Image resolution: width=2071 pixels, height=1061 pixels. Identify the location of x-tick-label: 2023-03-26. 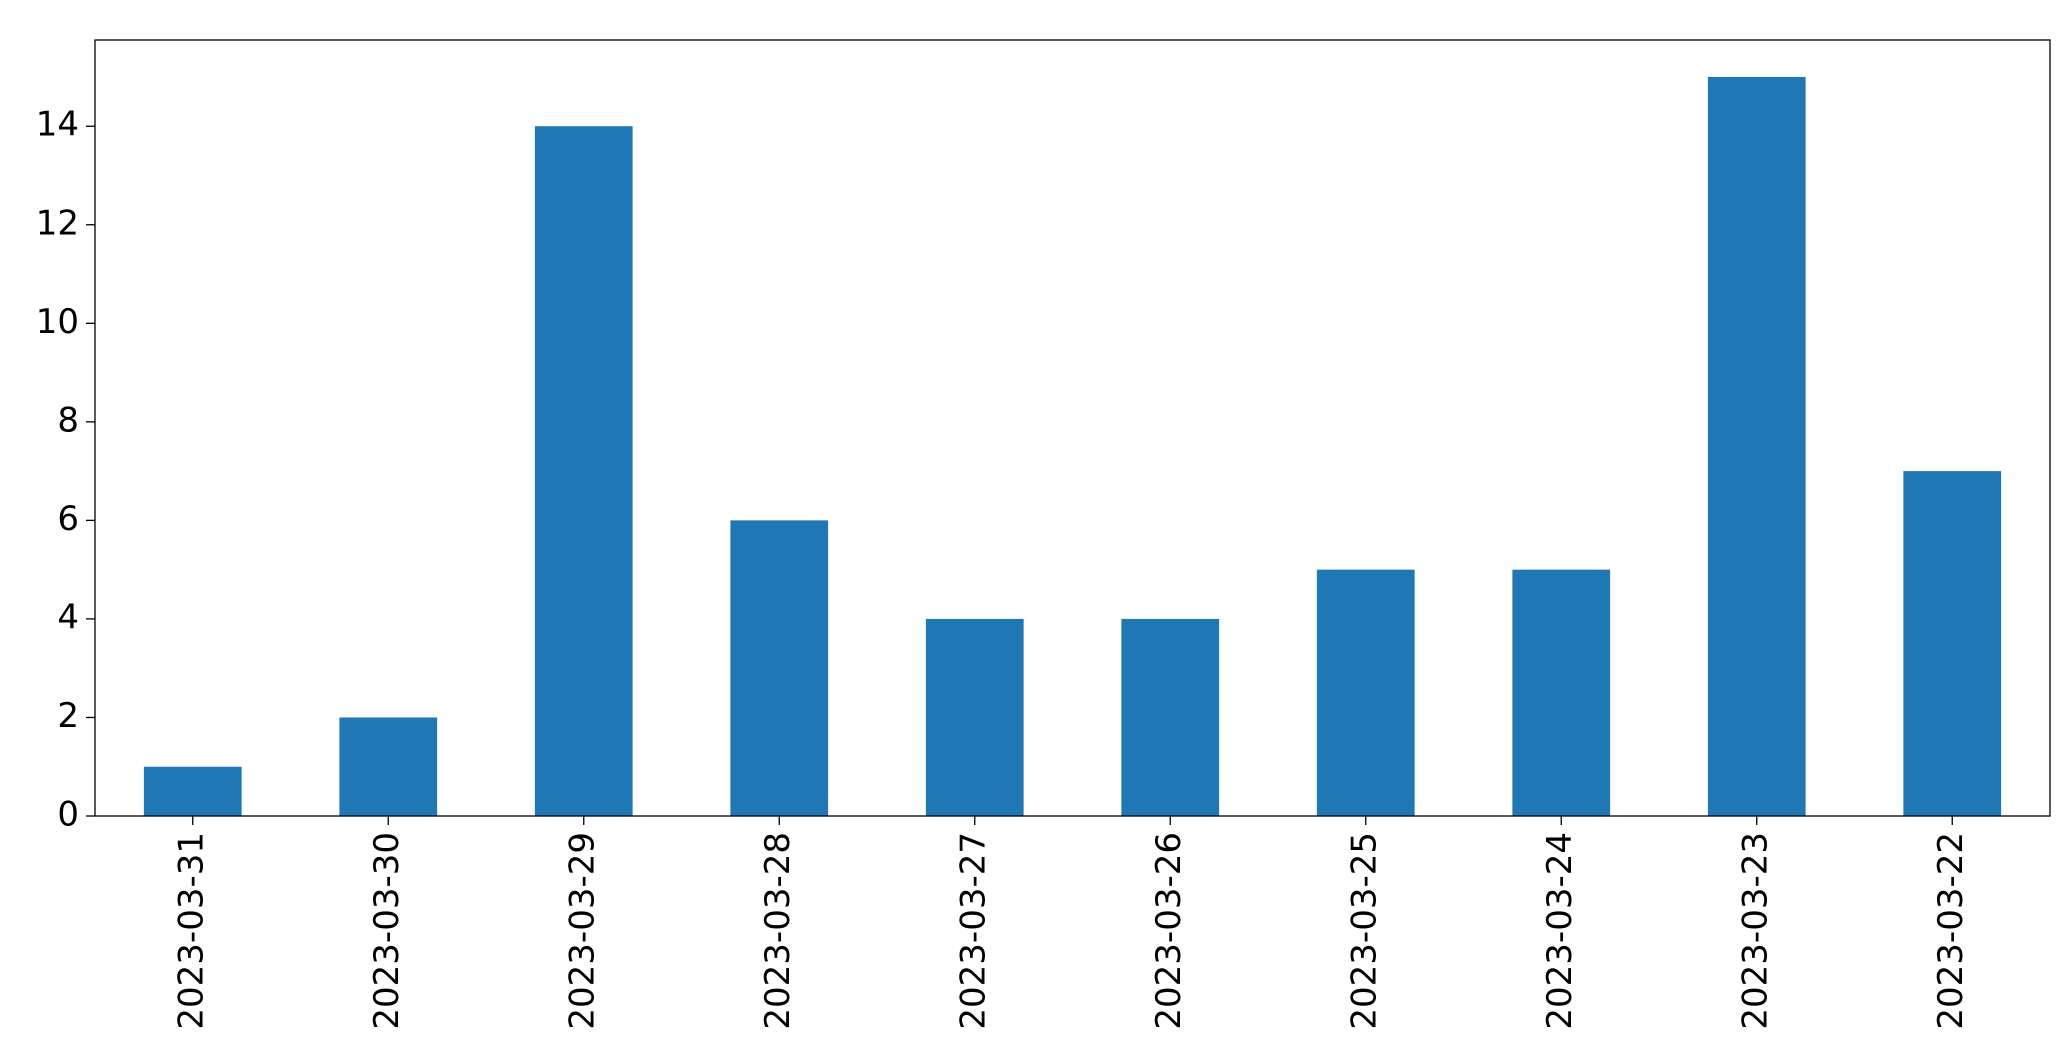
(1169, 931).